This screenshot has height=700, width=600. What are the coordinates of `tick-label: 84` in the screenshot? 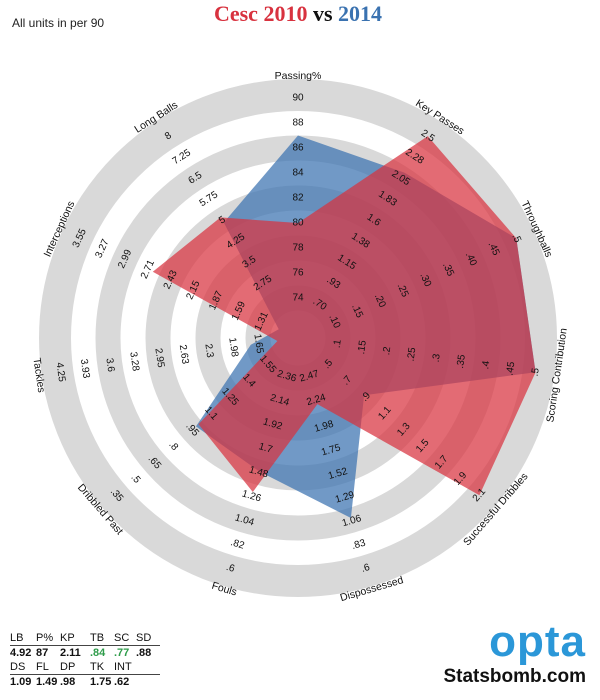 It's located at (298, 173).